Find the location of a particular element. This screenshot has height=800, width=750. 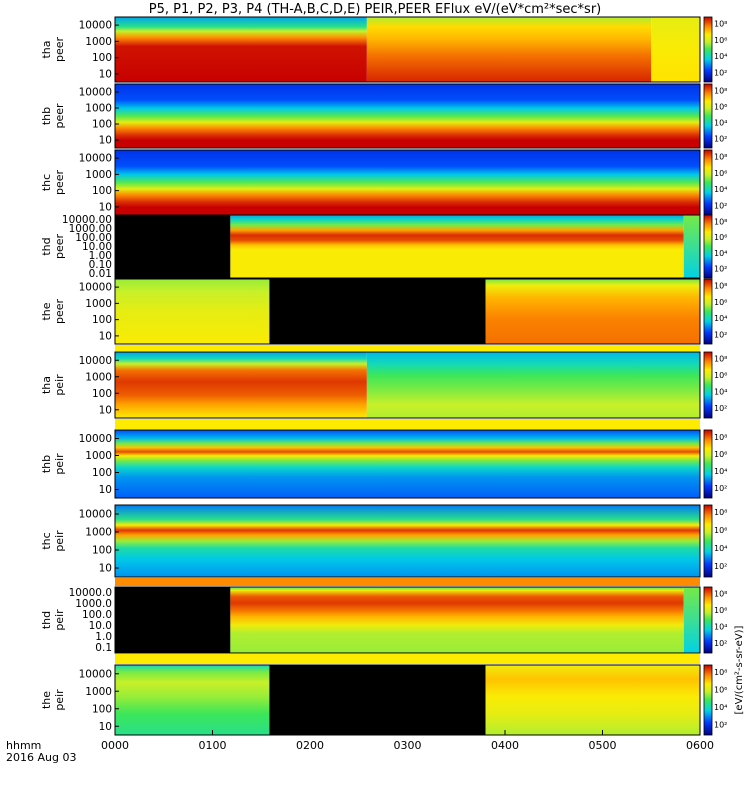

panel-frame is located at coordinates (407, 49).